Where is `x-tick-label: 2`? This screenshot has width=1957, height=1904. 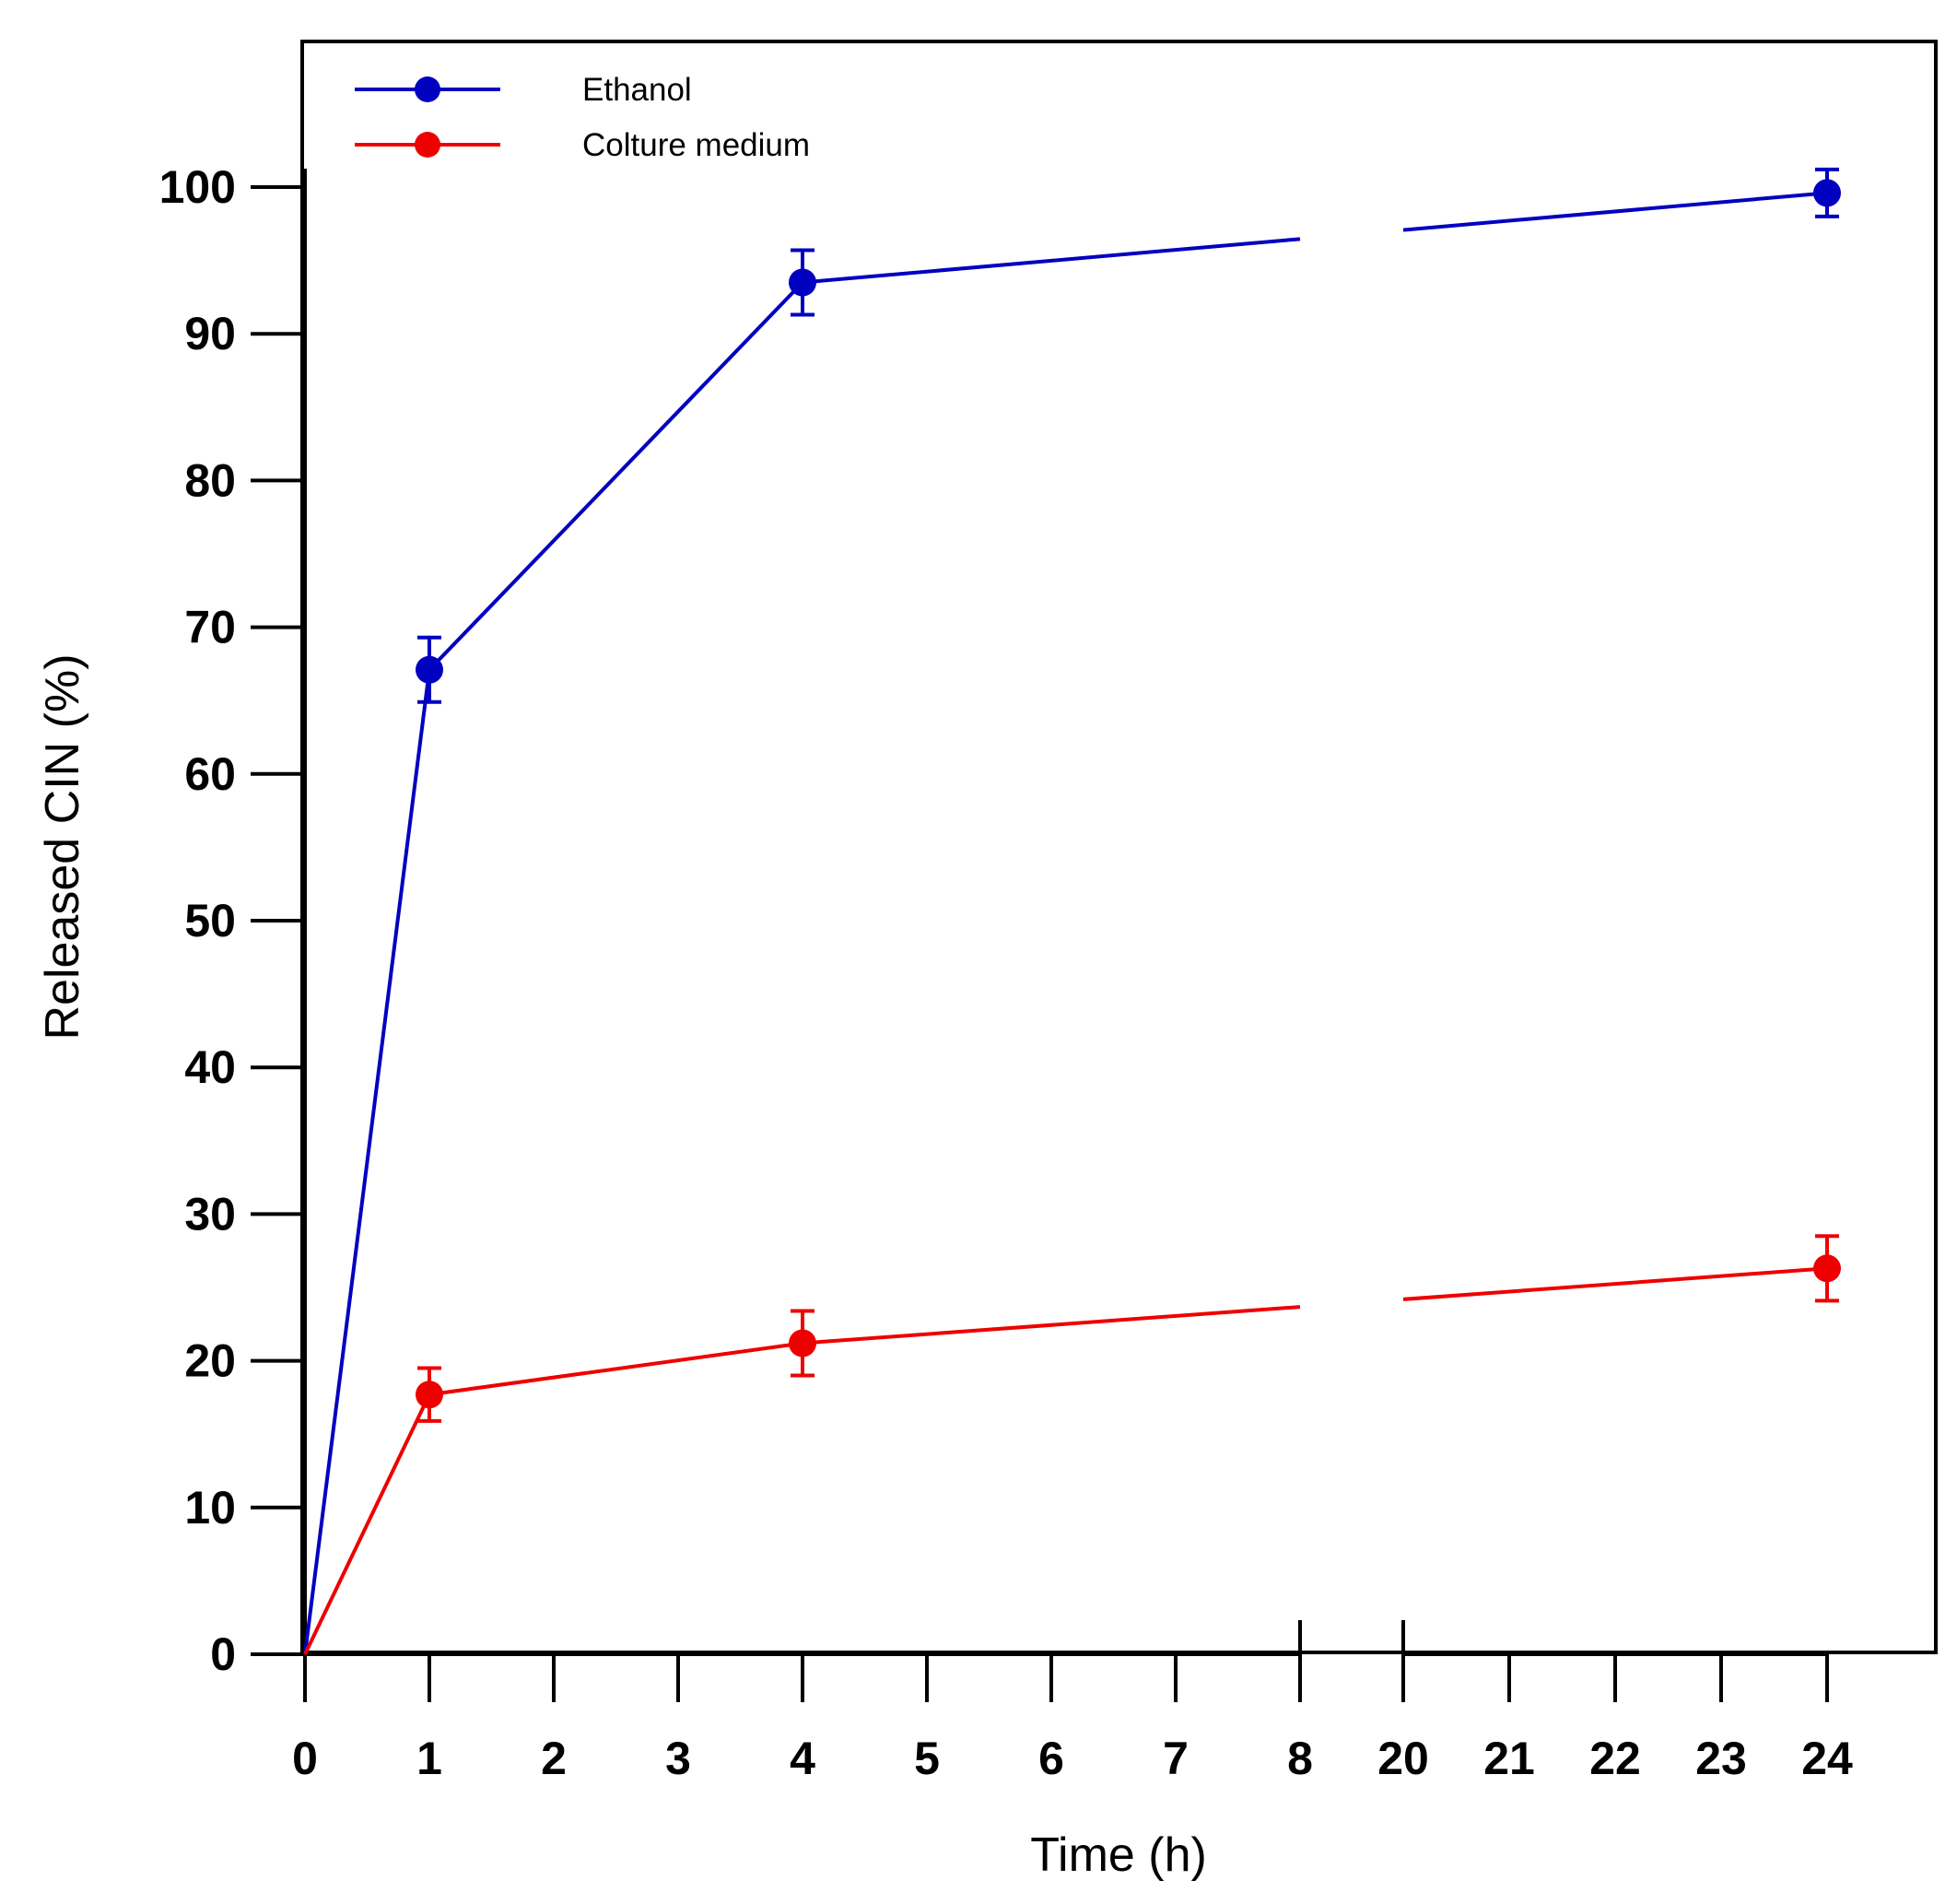 x-tick-label: 2 is located at coordinates (554, 1758).